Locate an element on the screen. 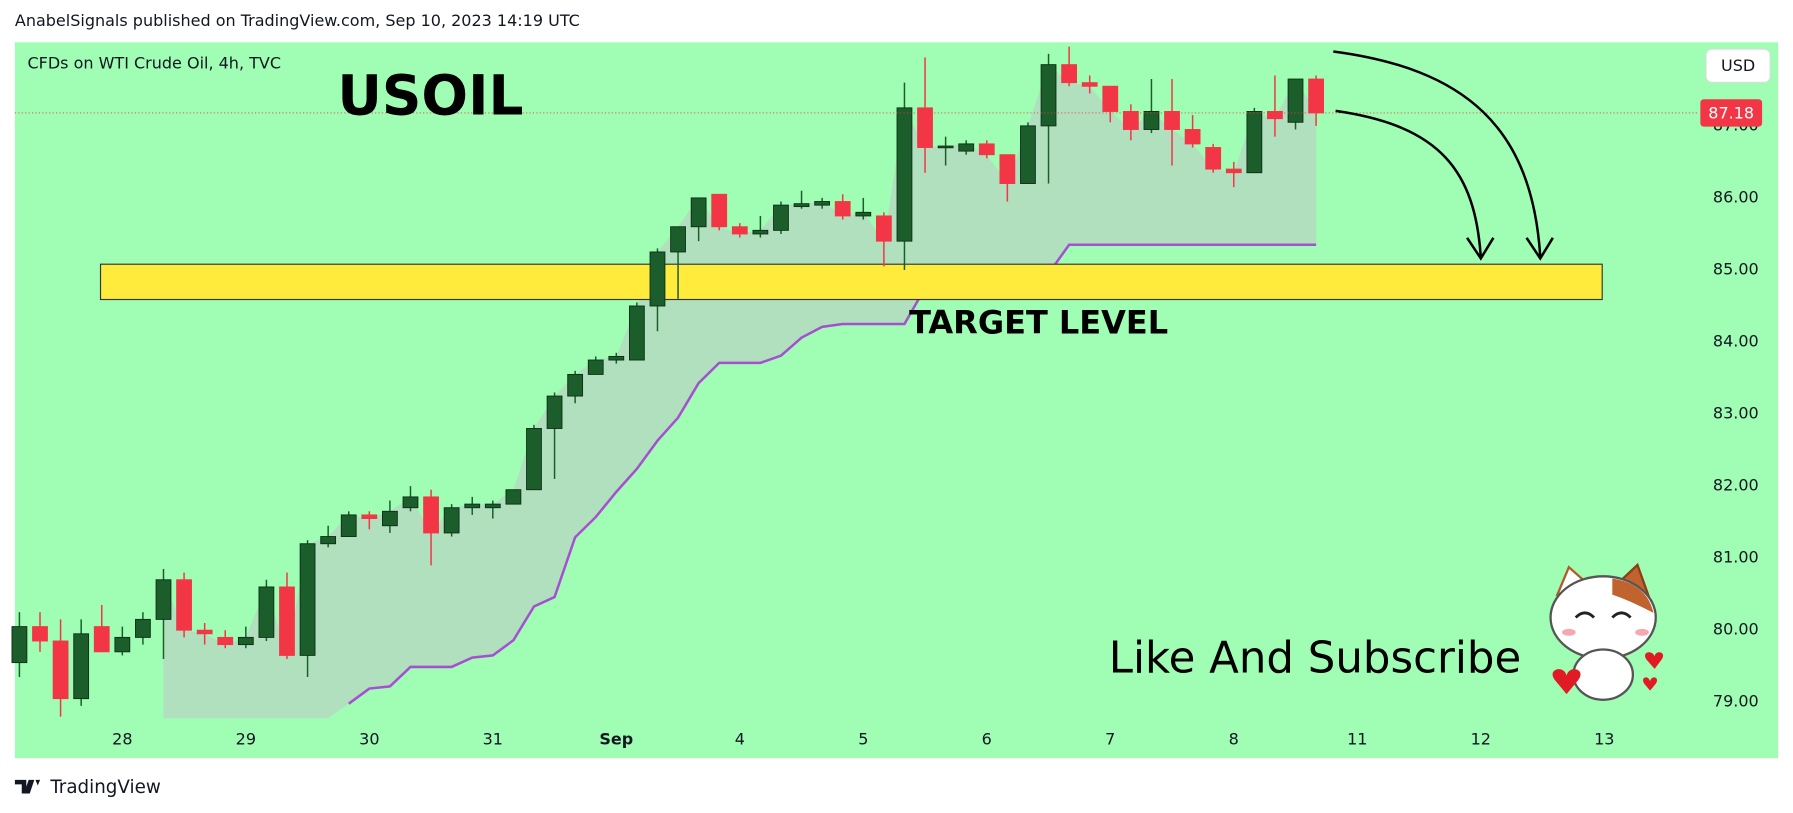 Image resolution: width=1793 pixels, height=813 pixels. arrows is located at coordinates (1443, 155).